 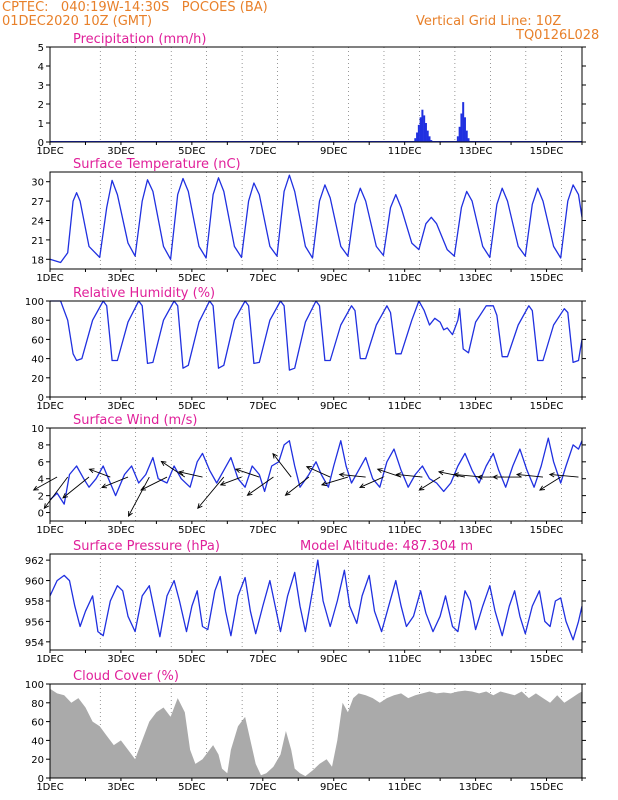 What do you see at coordinates (77, 21) in the screenshot?
I see `run-date: 01DEC2020 10Z (GMT)` at bounding box center [77, 21].